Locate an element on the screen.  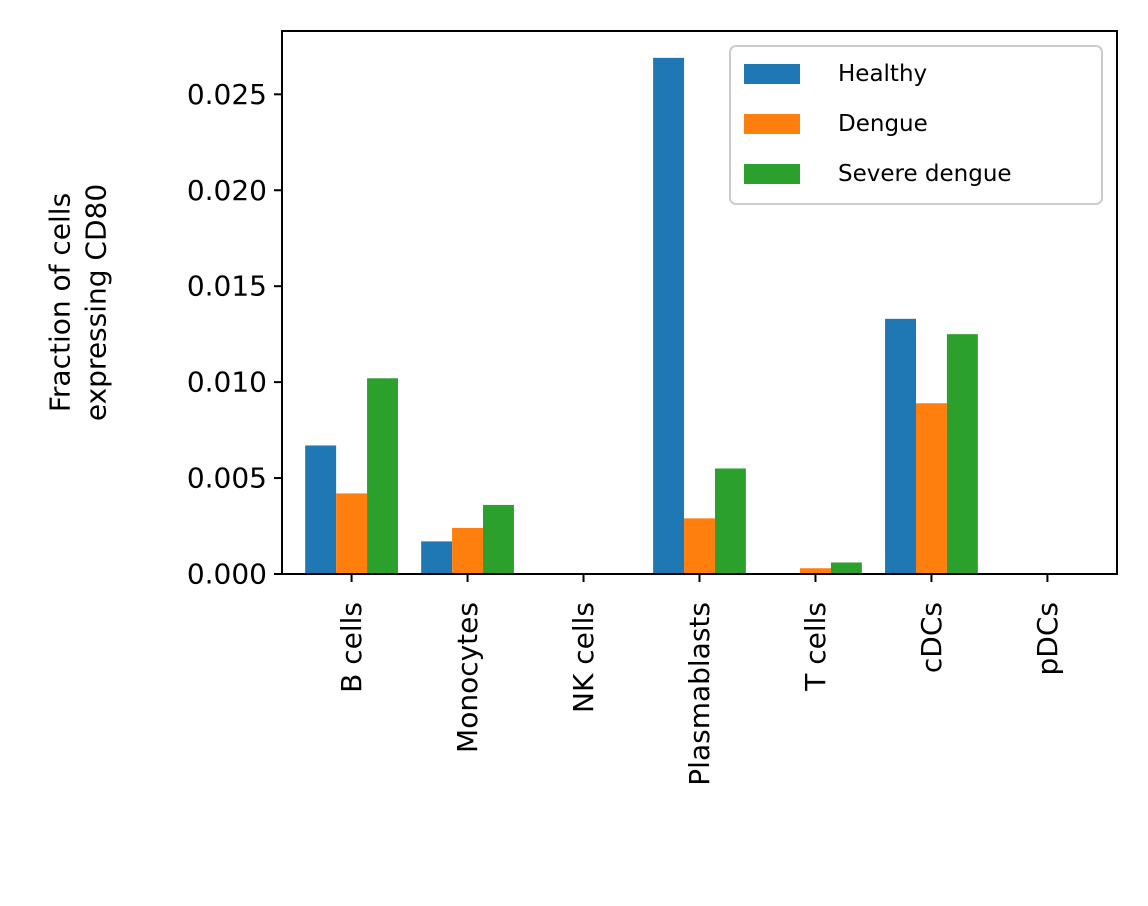
bar-dengue-monocytes is located at coordinates (468, 550).